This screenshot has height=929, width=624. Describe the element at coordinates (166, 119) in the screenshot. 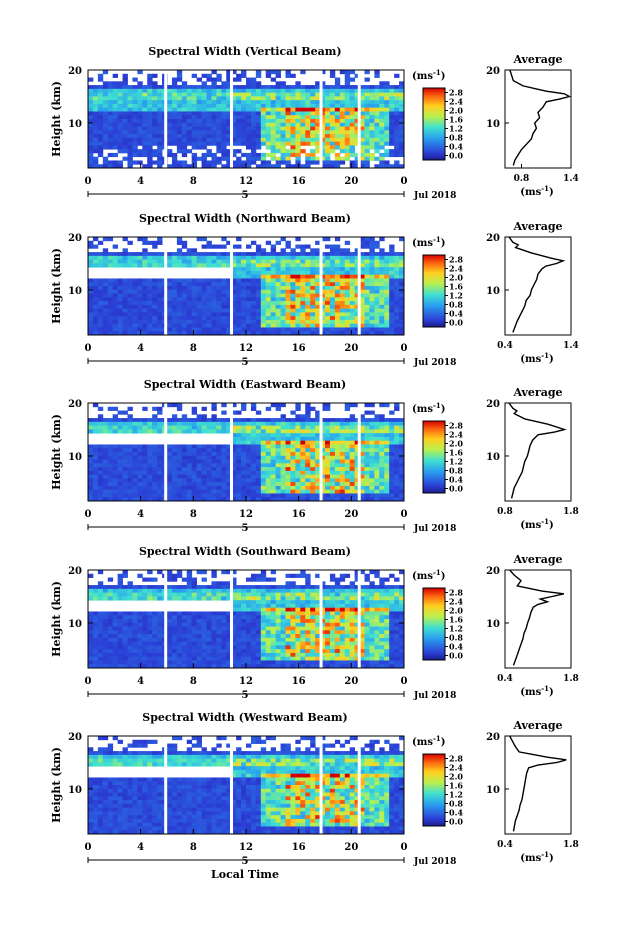

I see `data-gap` at that location.